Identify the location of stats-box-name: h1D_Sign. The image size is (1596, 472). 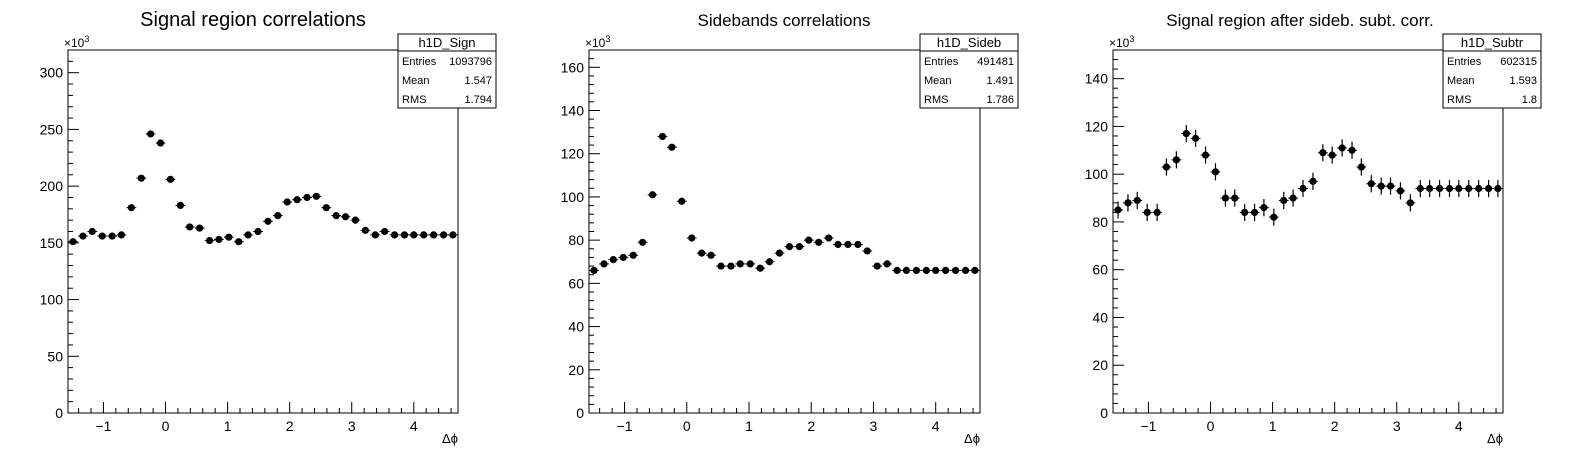
(446, 42).